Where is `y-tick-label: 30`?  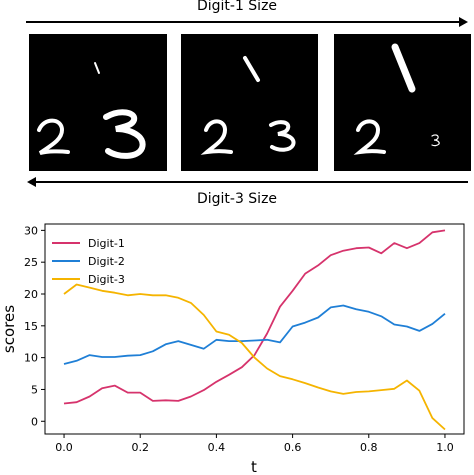
y-tick-label: 30 is located at coordinates (31, 230).